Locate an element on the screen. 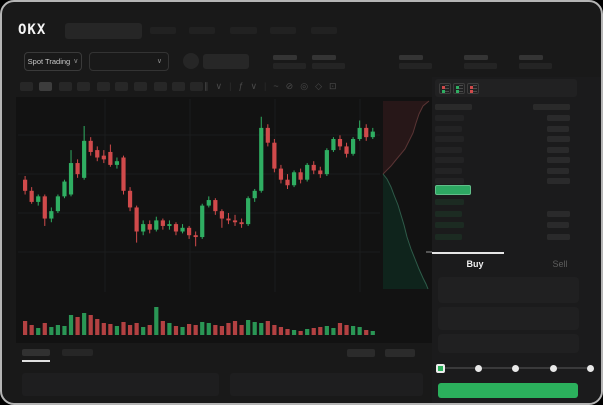 This screenshot has width=603, height=405. line-tool-icon: ~ is located at coordinates (276, 86).